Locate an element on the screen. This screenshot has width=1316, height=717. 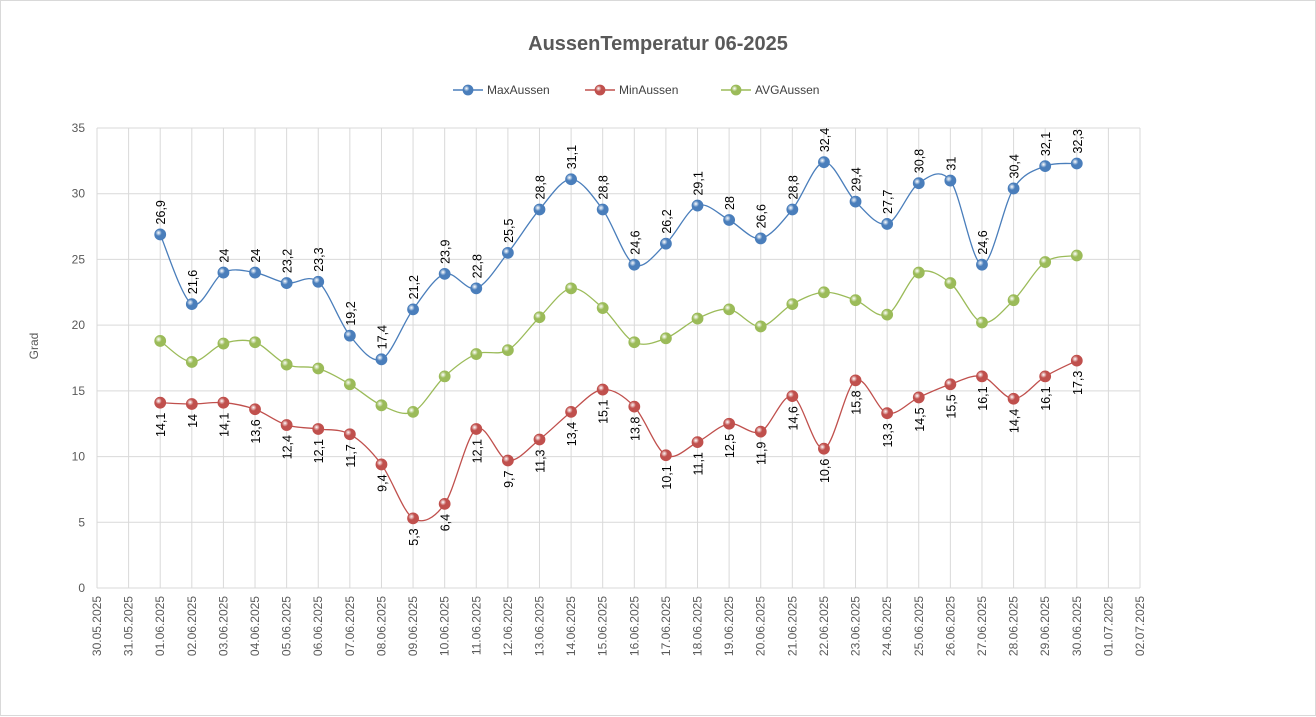
x-tick-label: 16.06.2025 is located at coordinates (634, 626).